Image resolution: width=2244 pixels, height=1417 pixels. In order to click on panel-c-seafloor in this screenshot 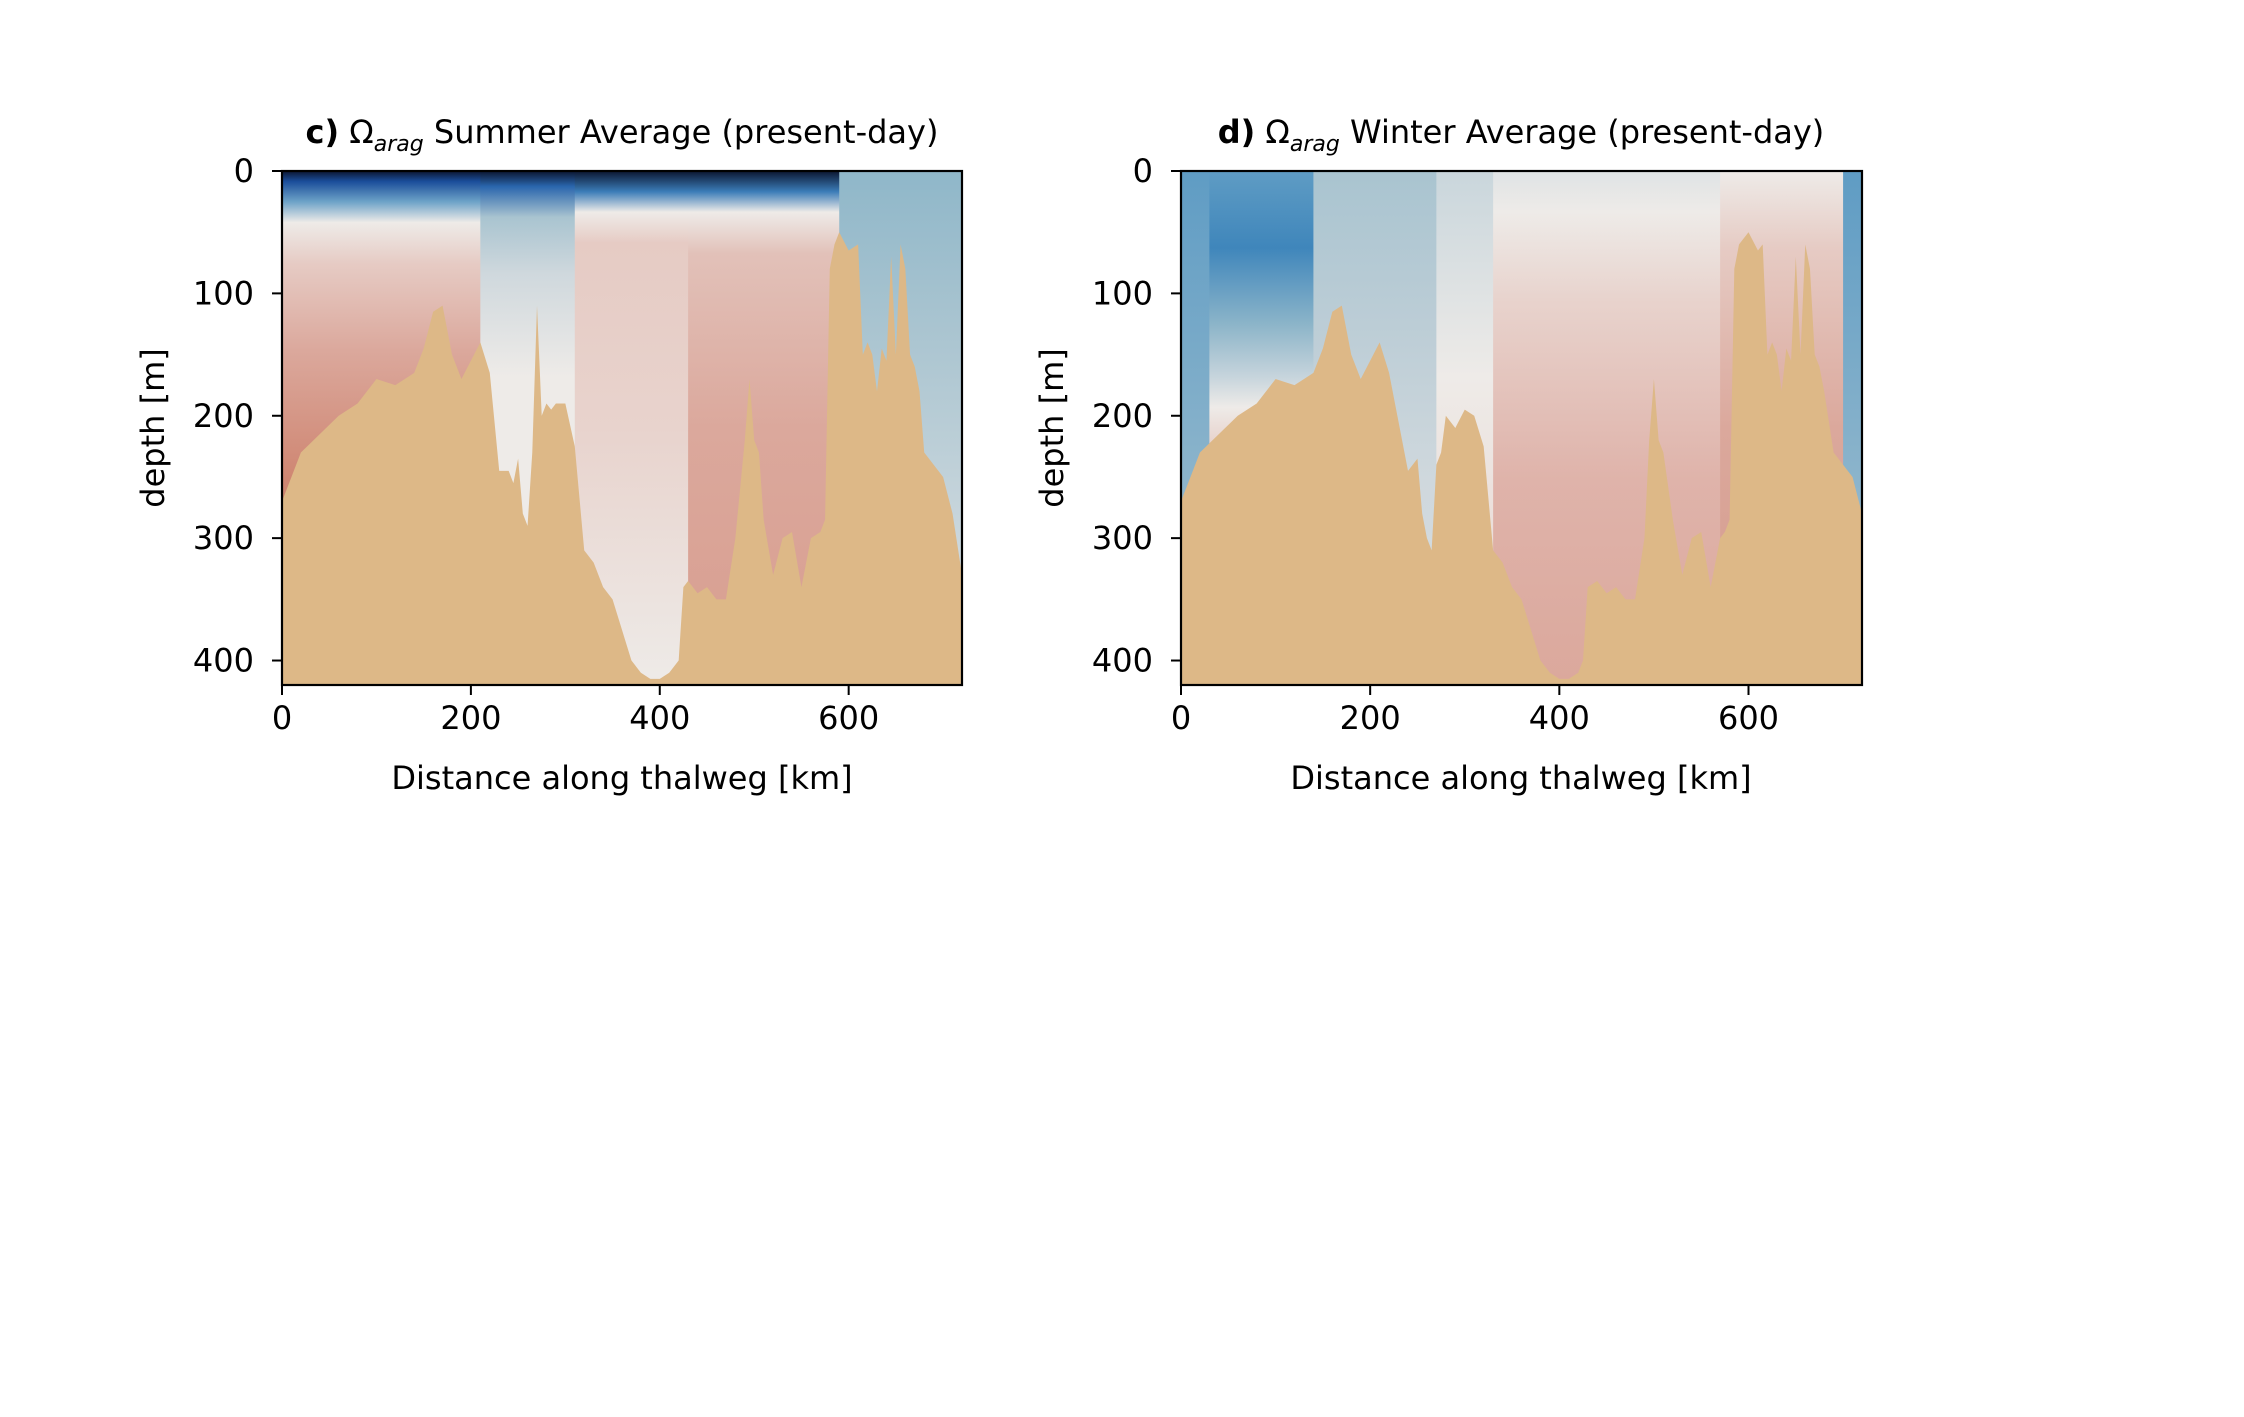, I will do `click(622, 458)`.